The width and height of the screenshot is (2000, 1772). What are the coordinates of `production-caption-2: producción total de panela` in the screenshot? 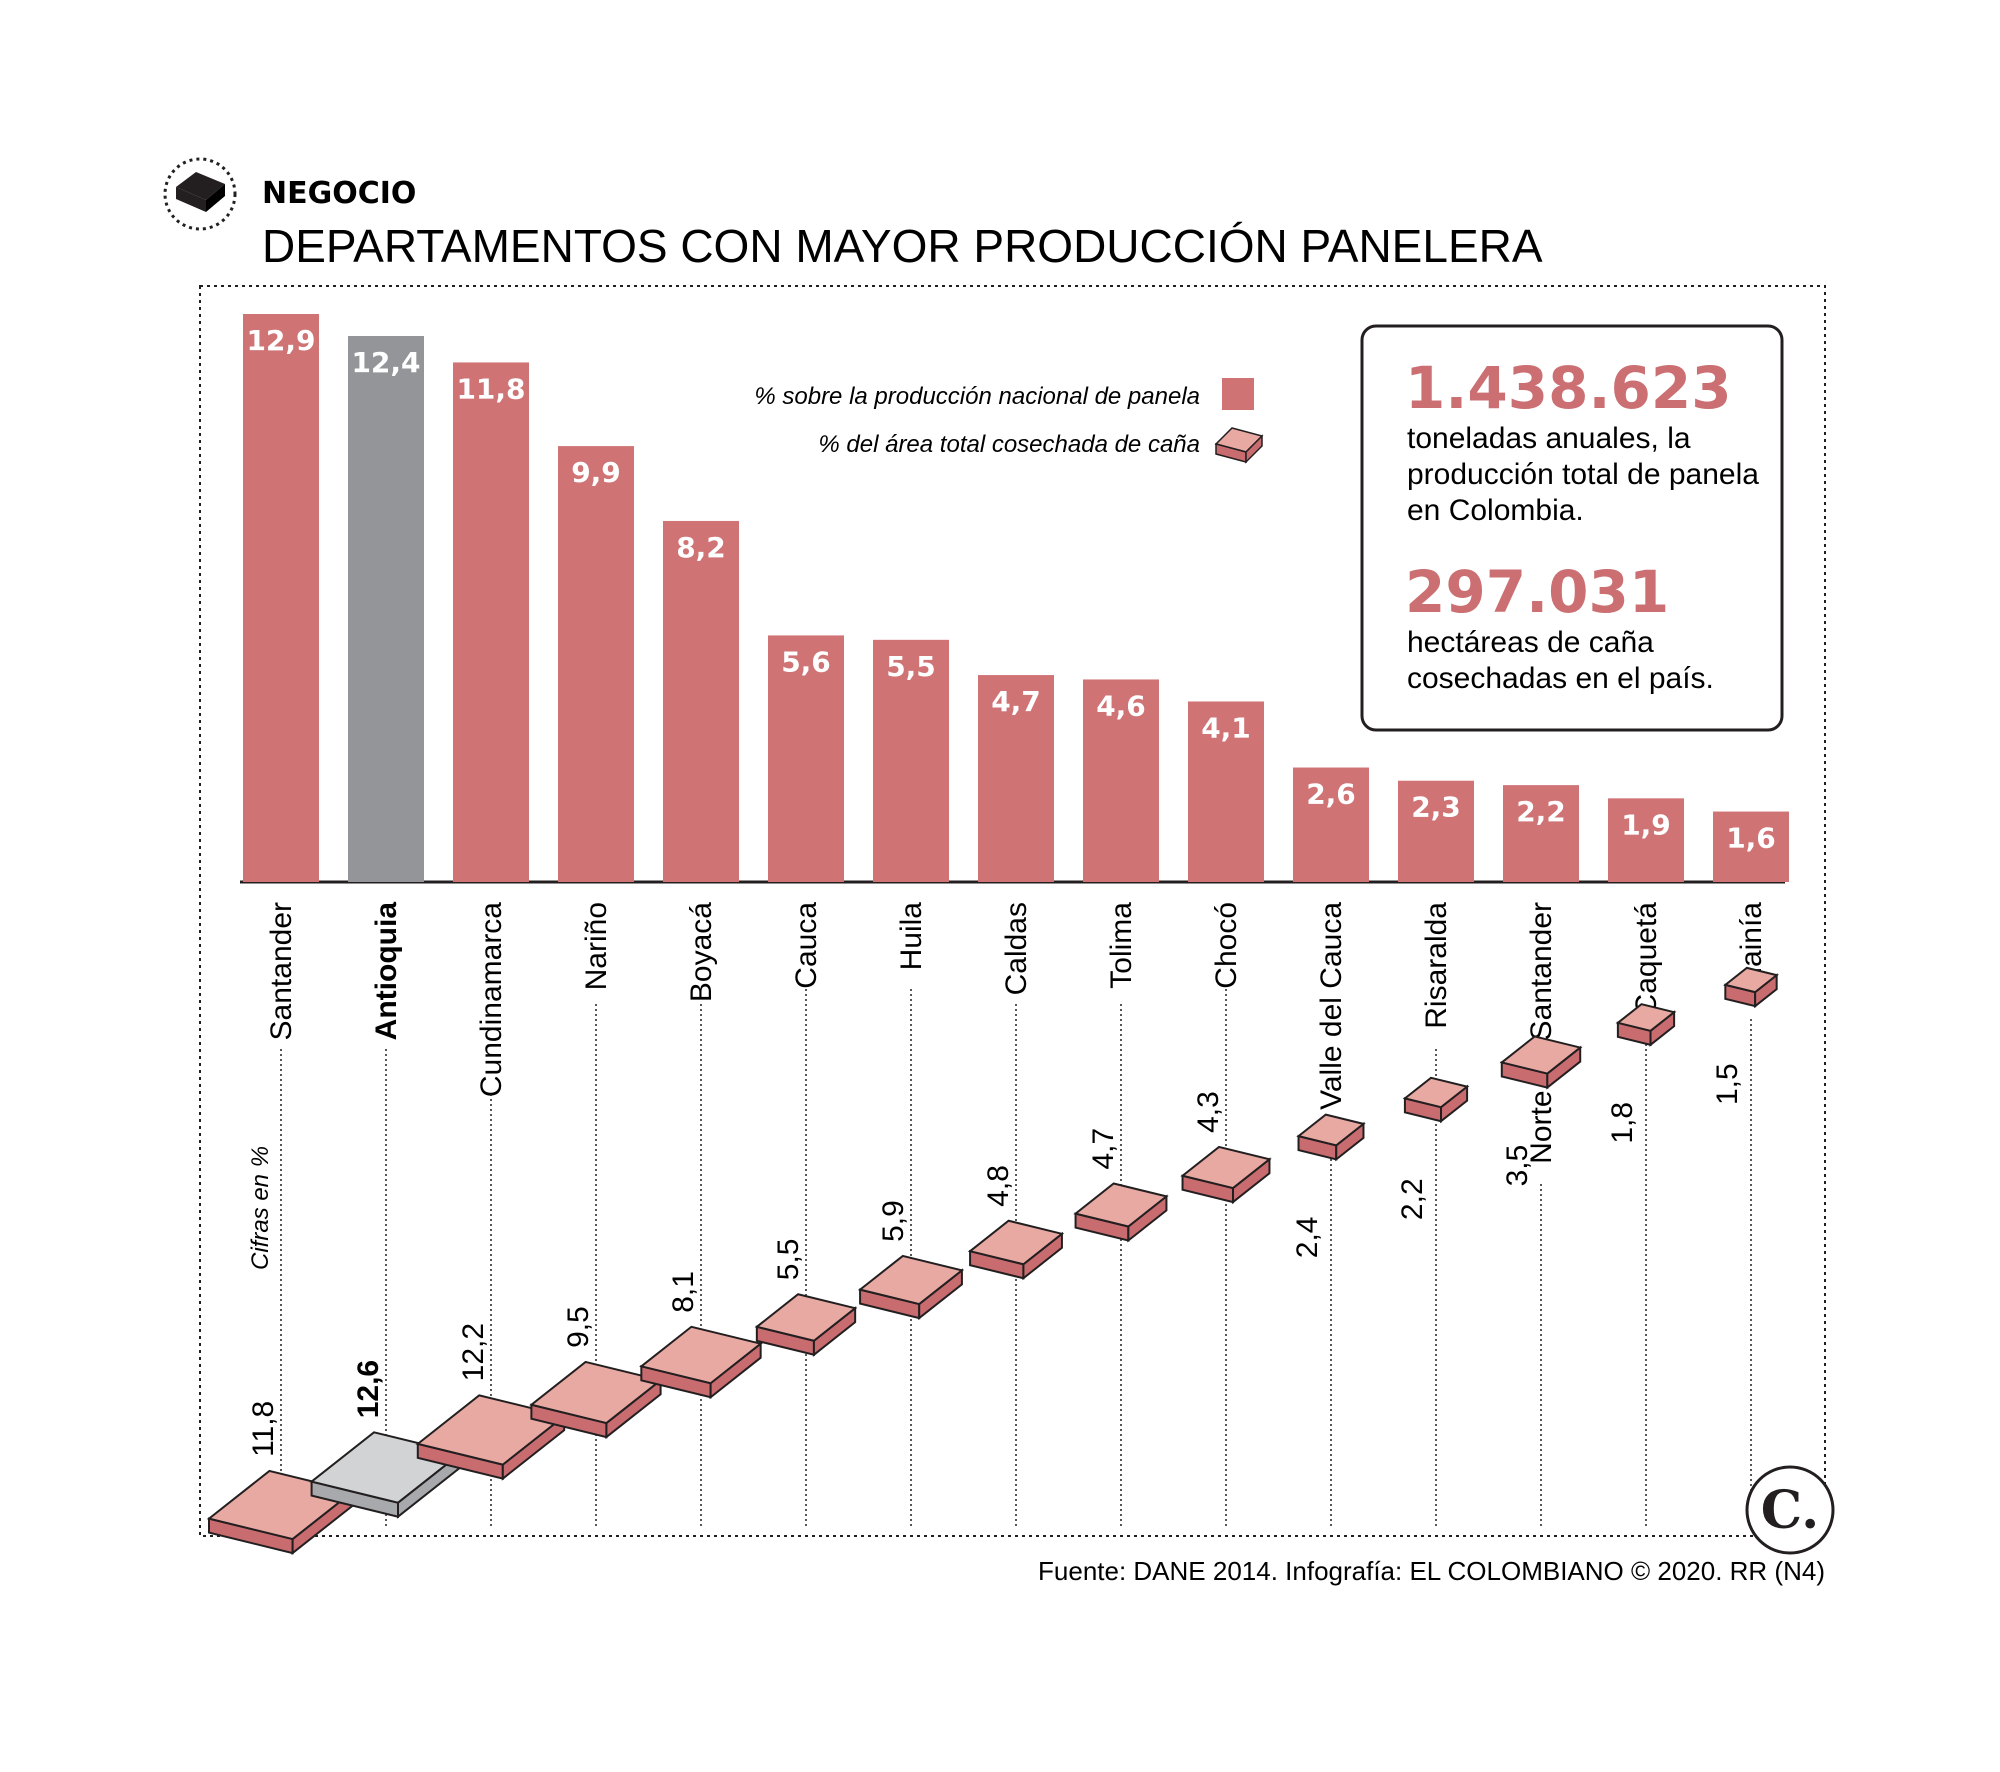 It's located at (1583, 474).